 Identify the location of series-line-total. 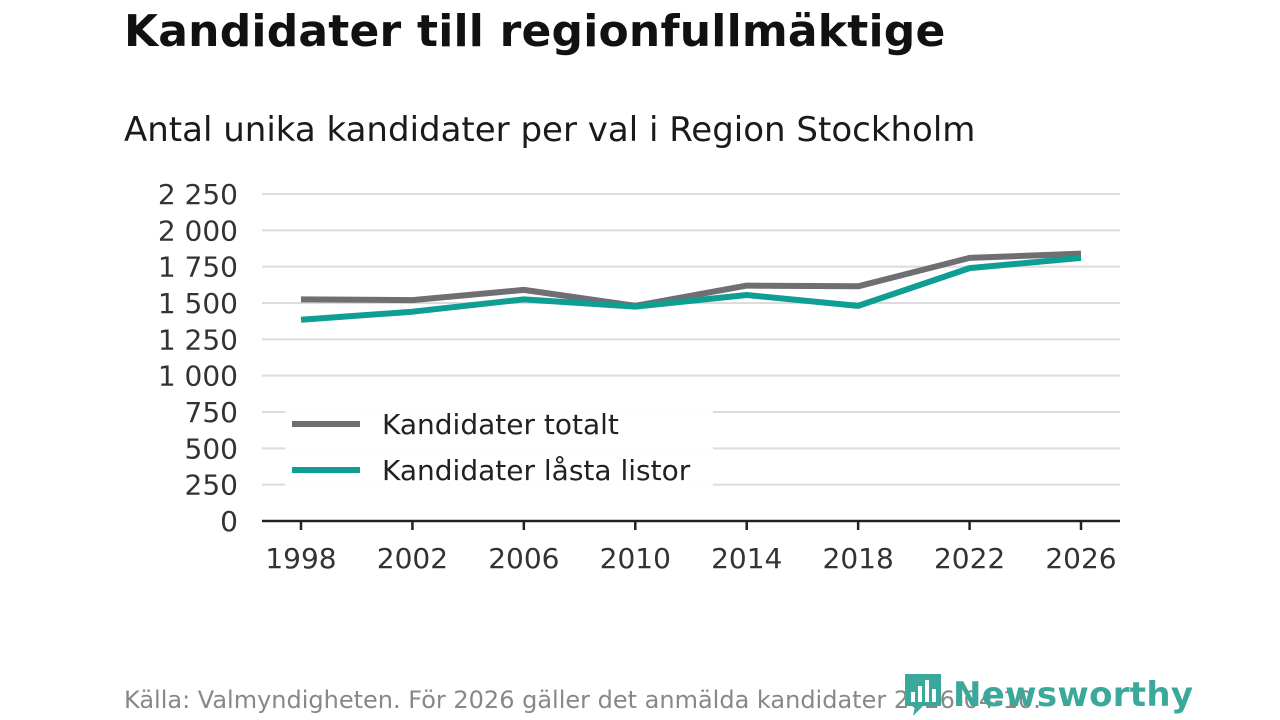
(691, 279).